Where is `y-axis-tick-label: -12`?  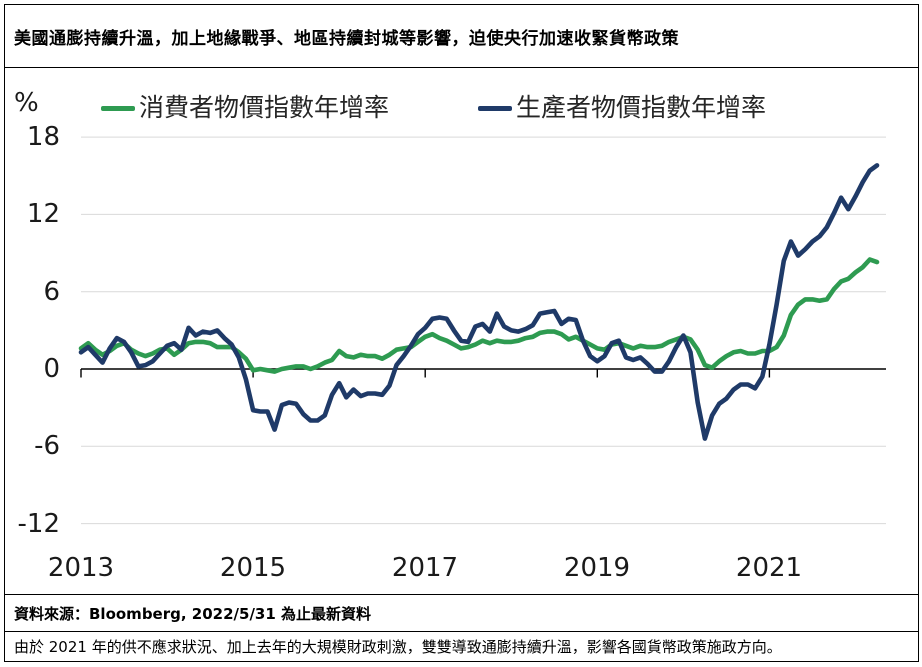 y-axis-tick-label: -12 is located at coordinates (38, 524).